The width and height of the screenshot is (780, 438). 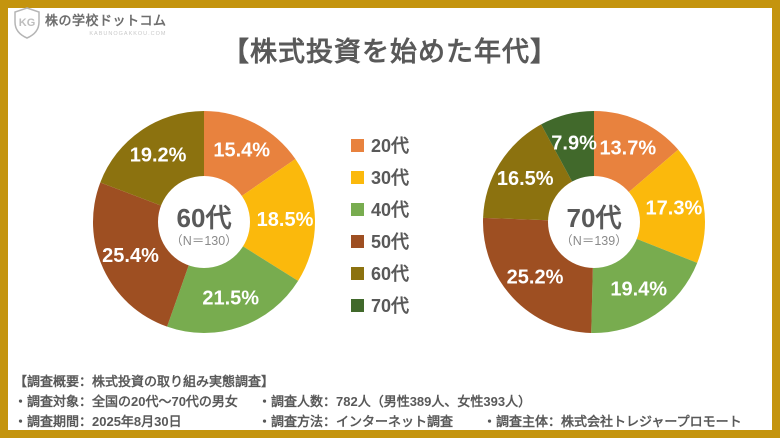 What do you see at coordinates (126, 401) in the screenshot?
I see `survey-target: ・調査対象：全国の20代～70代の男女` at bounding box center [126, 401].